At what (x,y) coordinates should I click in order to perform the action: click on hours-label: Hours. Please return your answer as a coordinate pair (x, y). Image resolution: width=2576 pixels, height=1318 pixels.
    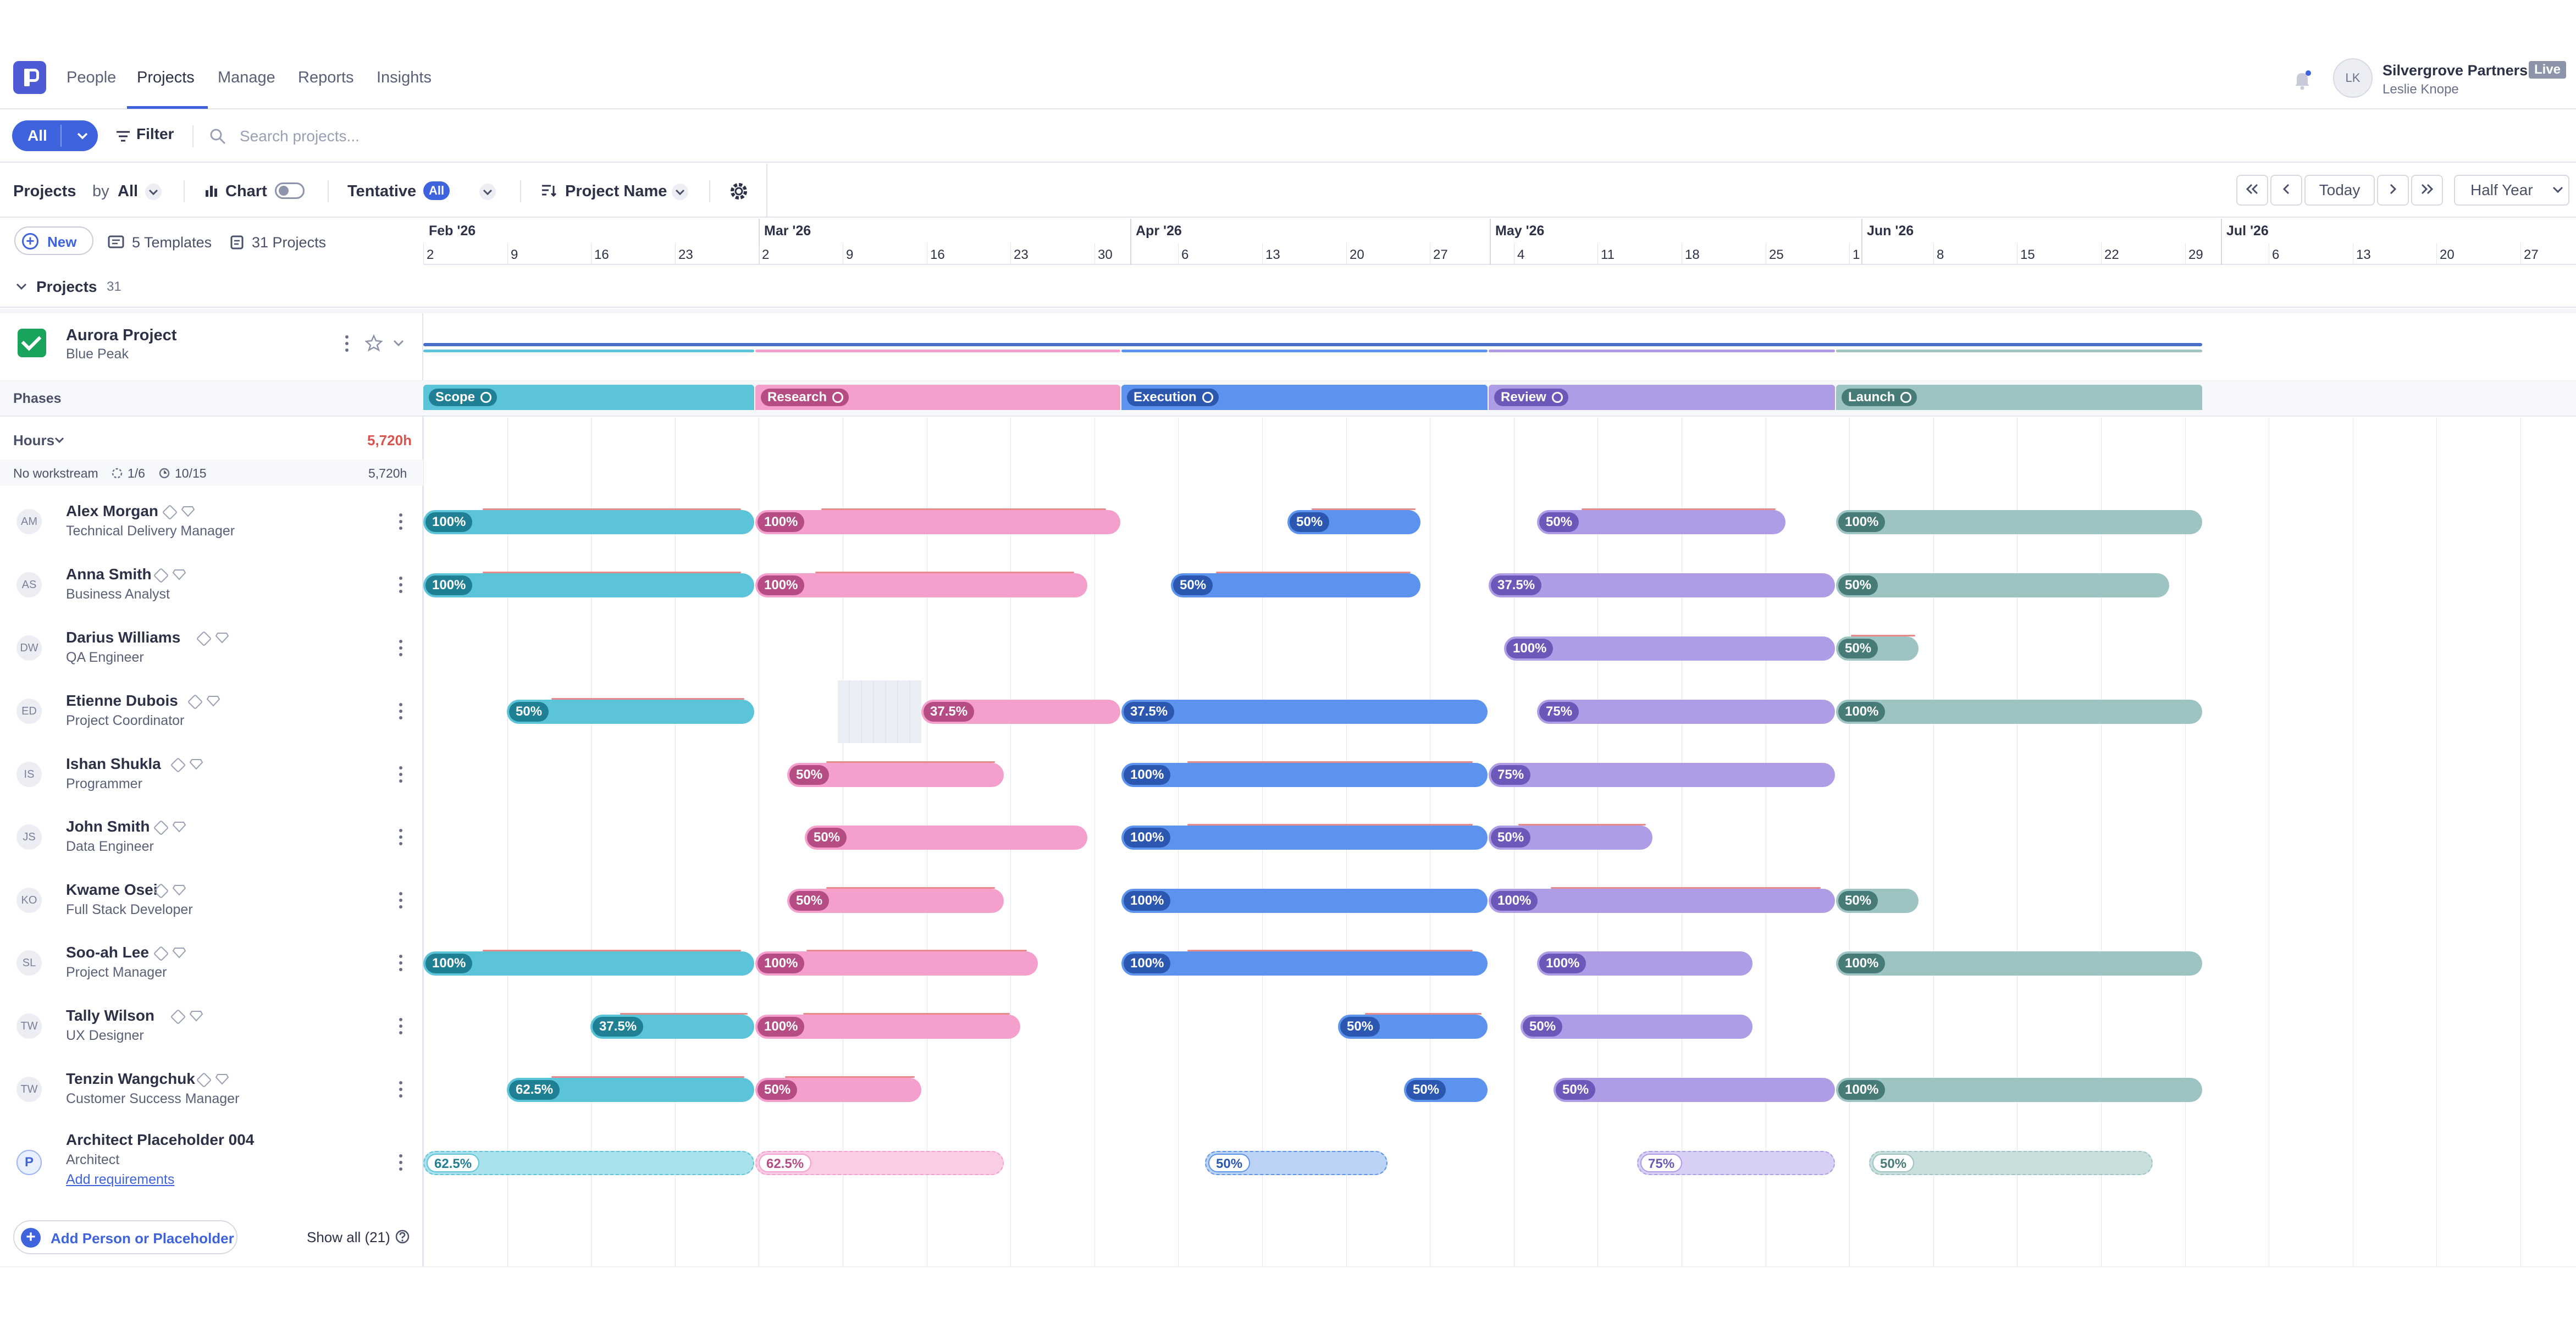
    Looking at the image, I should click on (34, 440).